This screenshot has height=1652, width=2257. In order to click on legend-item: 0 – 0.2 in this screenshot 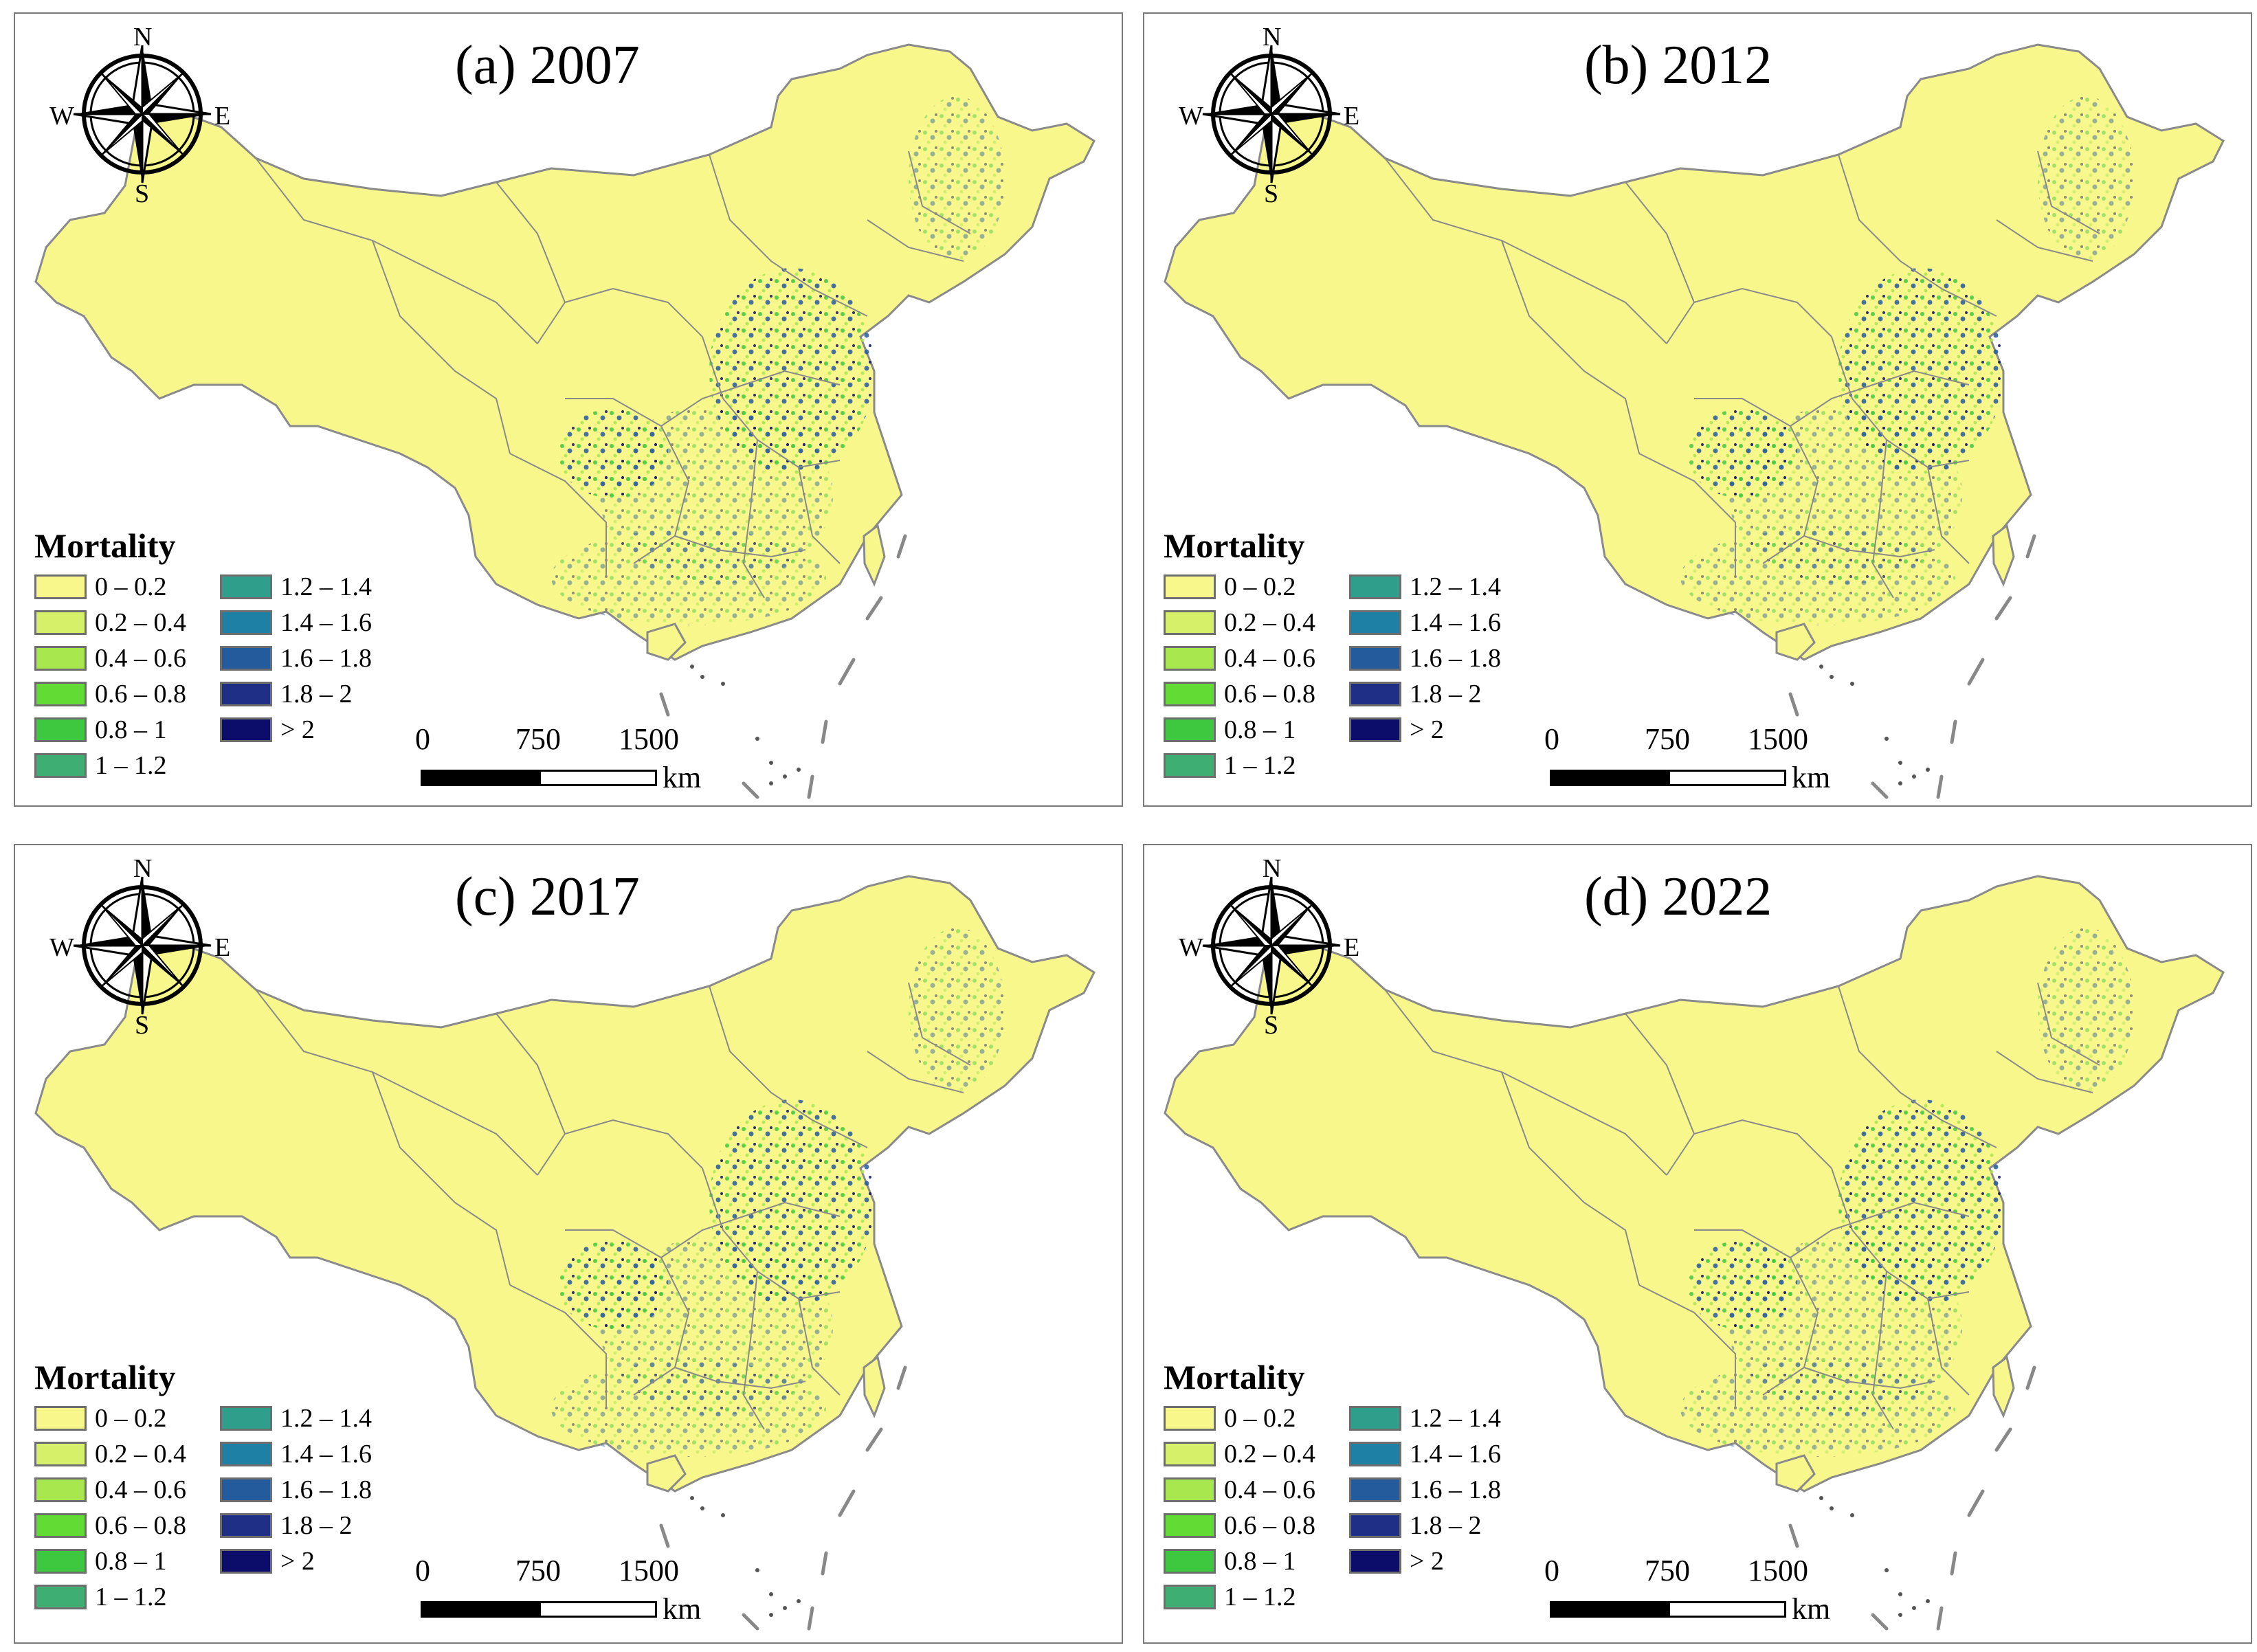, I will do `click(100, 1418)`.